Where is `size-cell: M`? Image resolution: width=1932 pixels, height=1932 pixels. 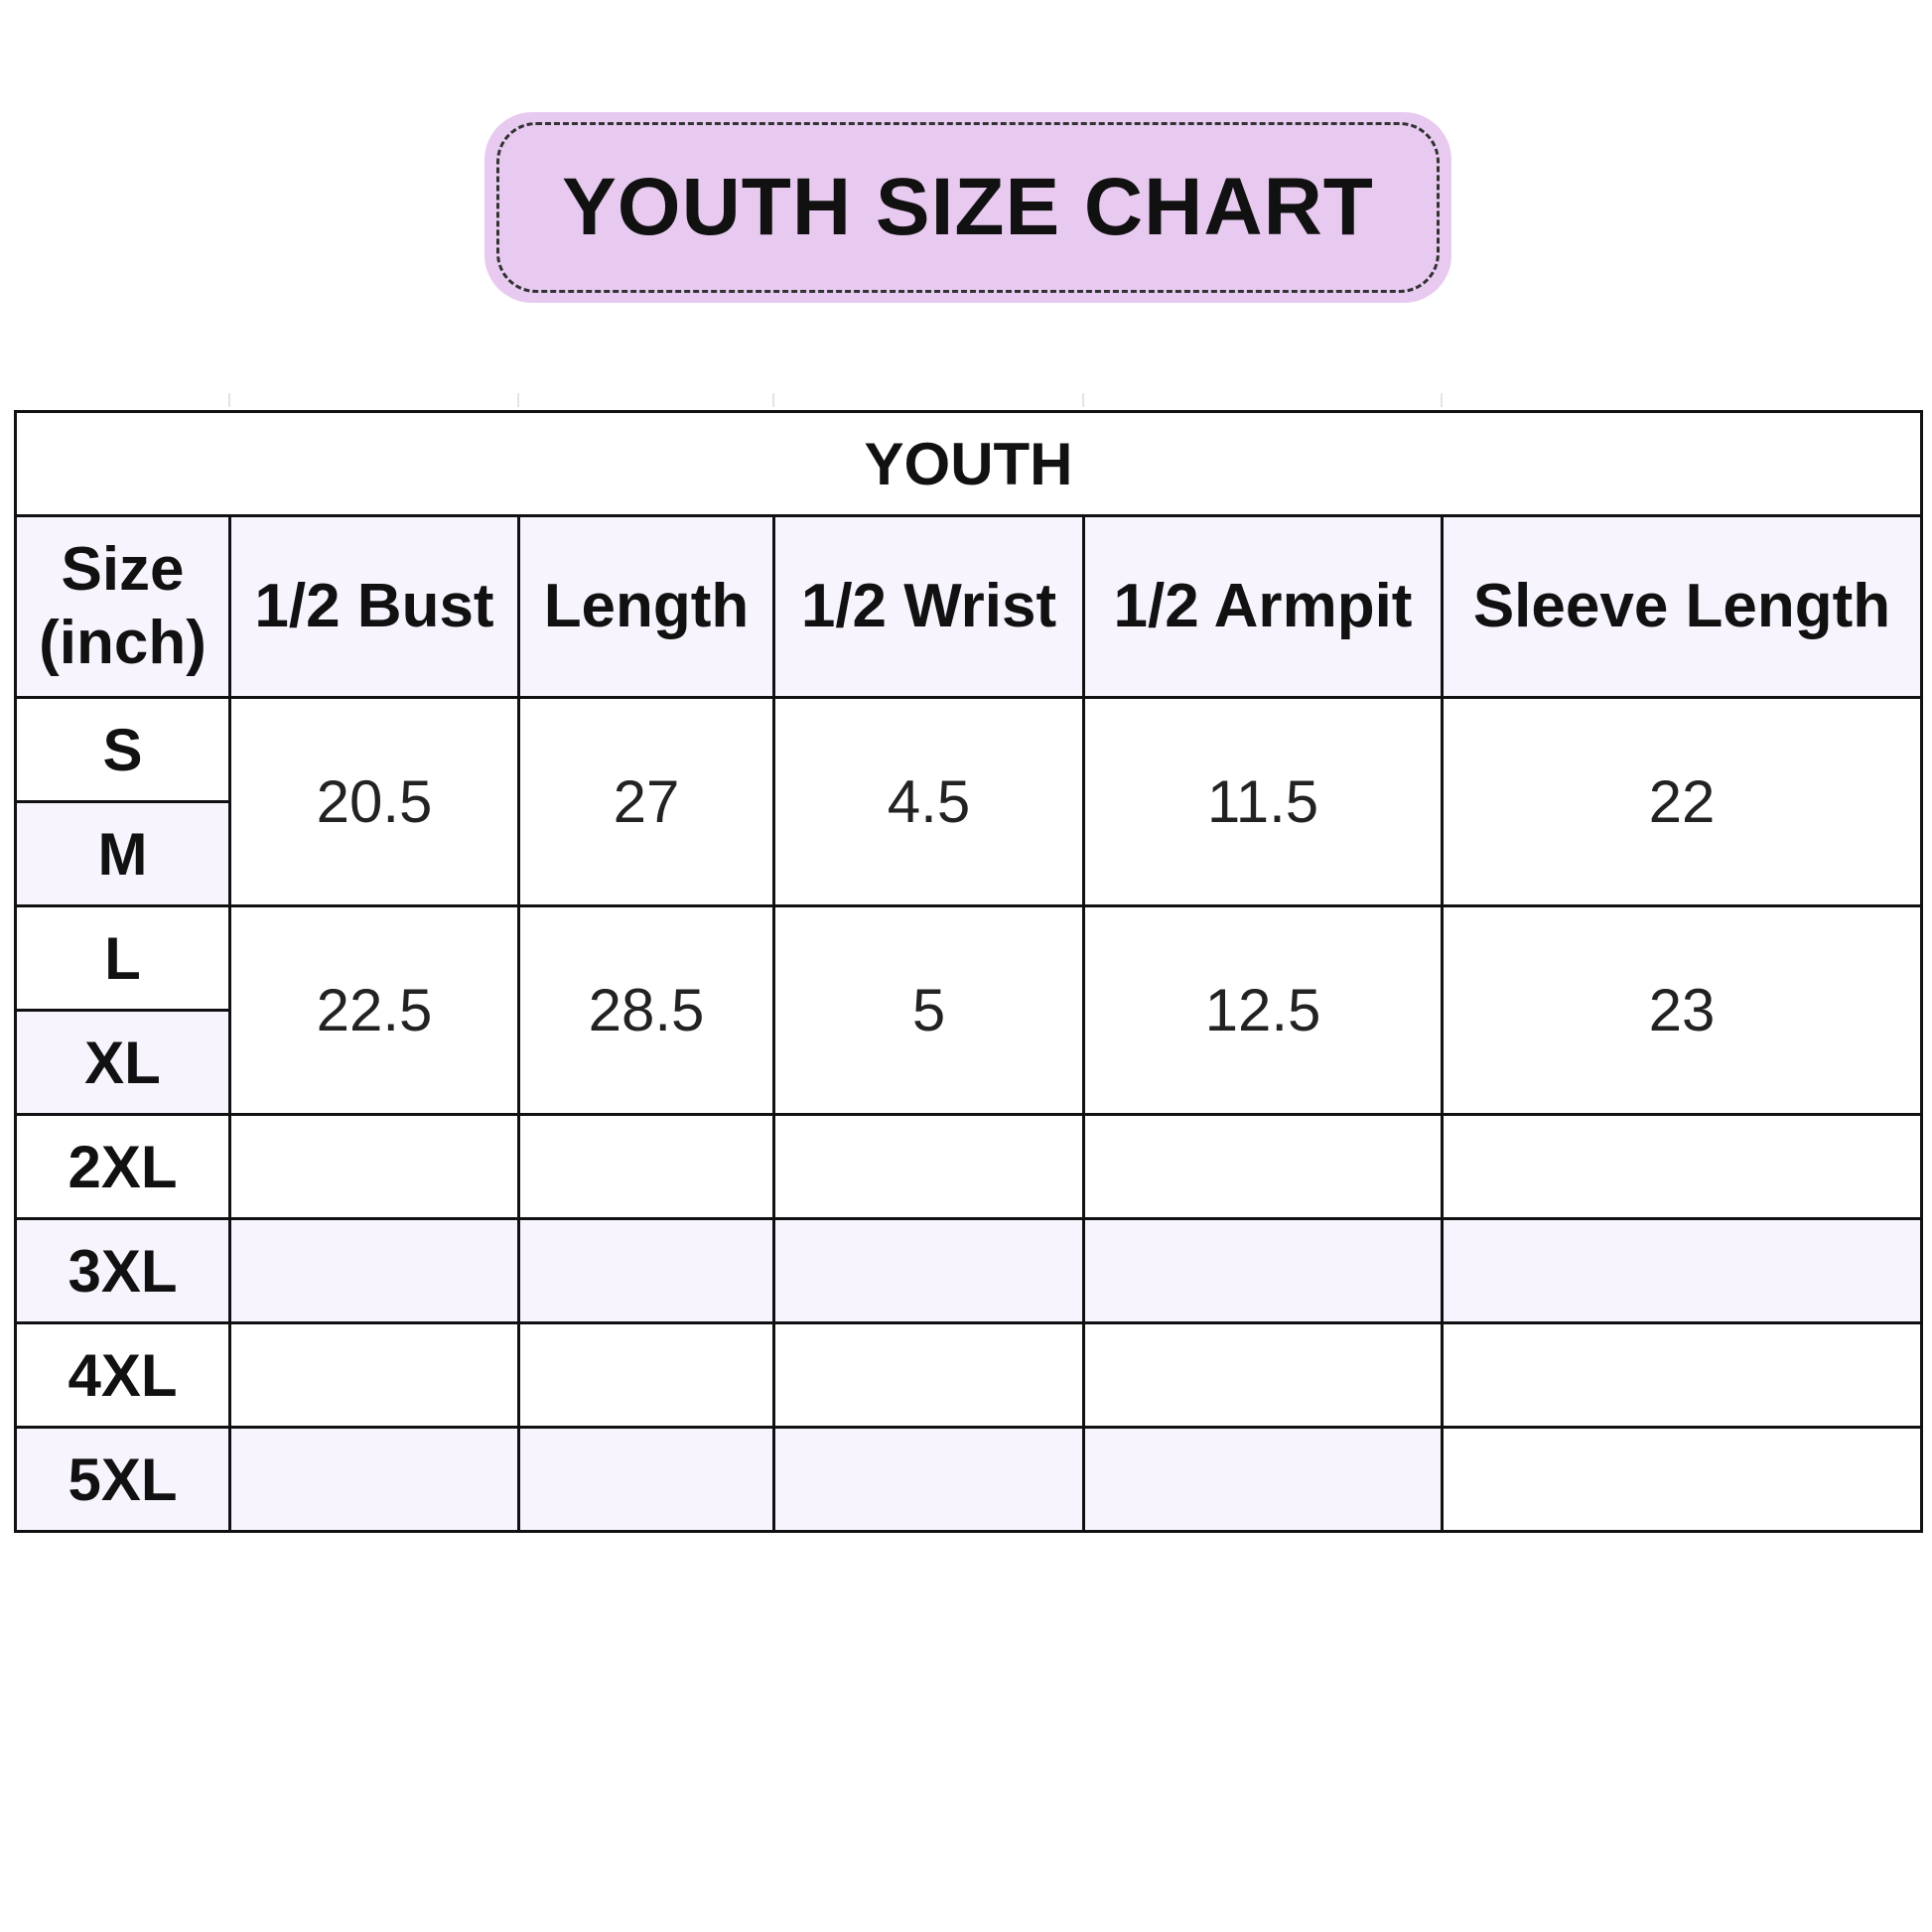
size-cell: M is located at coordinates (123, 853).